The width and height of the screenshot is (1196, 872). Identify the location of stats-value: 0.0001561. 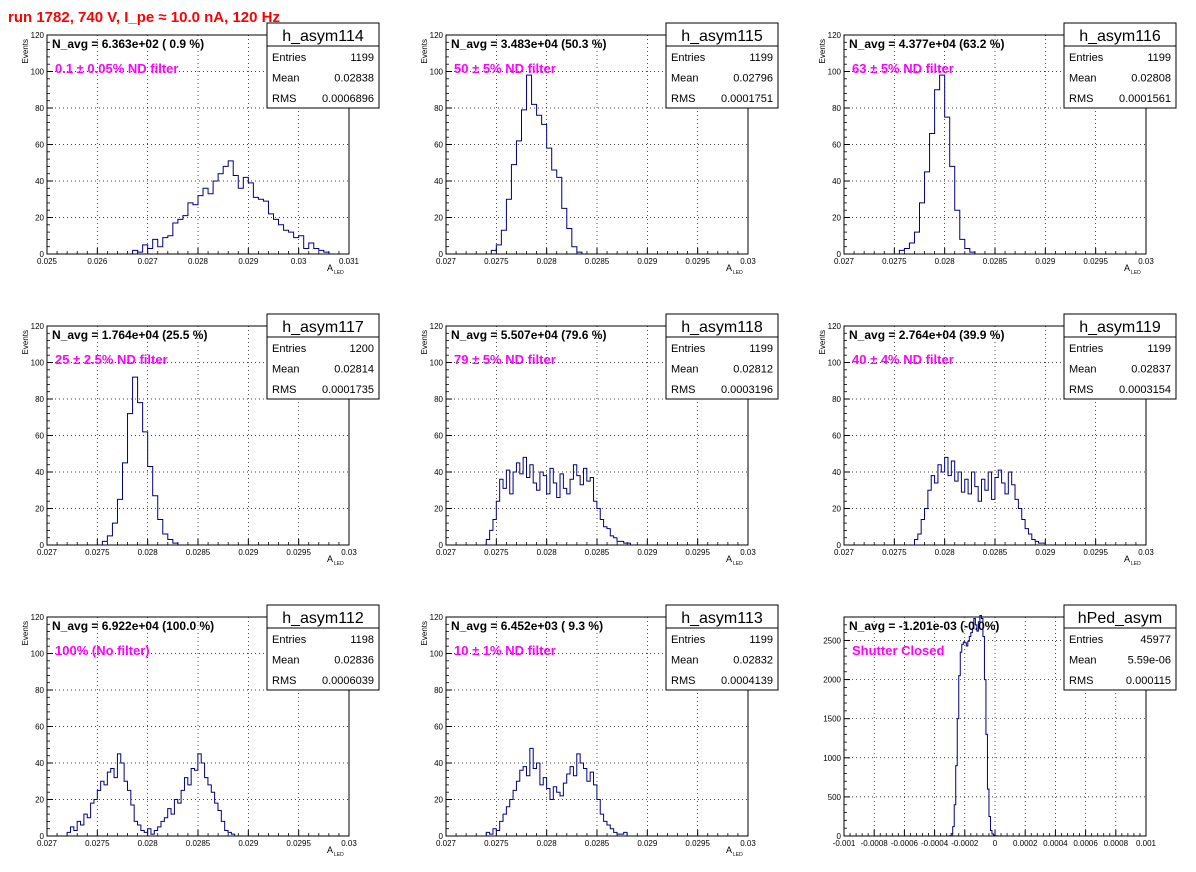
(1145, 99).